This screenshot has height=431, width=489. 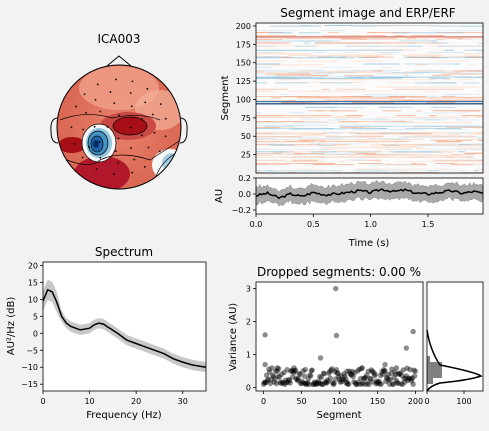 I want to click on variance-ytick-label: 2, so click(x=248, y=322).